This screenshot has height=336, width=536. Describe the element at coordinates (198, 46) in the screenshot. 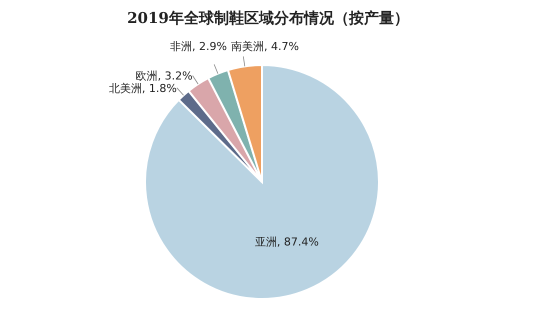

I see `slice-label: 非洲, 2.9%` at that location.